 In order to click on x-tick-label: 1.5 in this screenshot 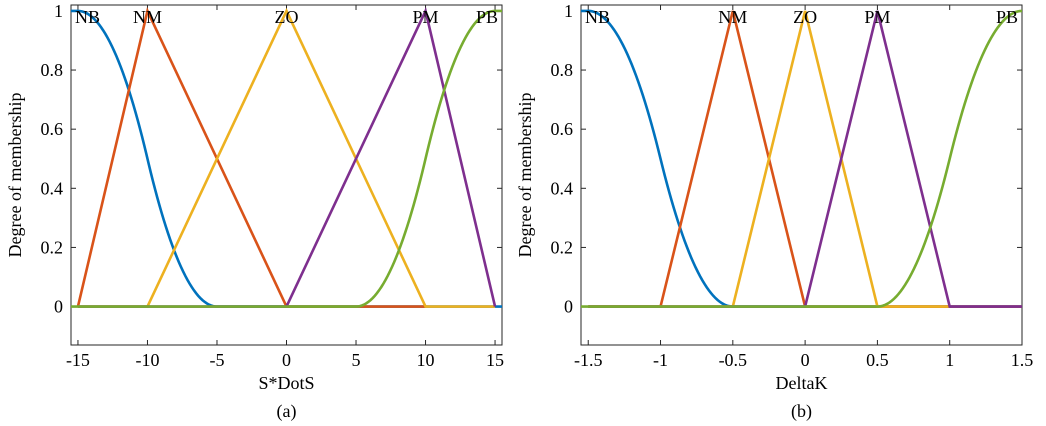, I will do `click(1022, 360)`.